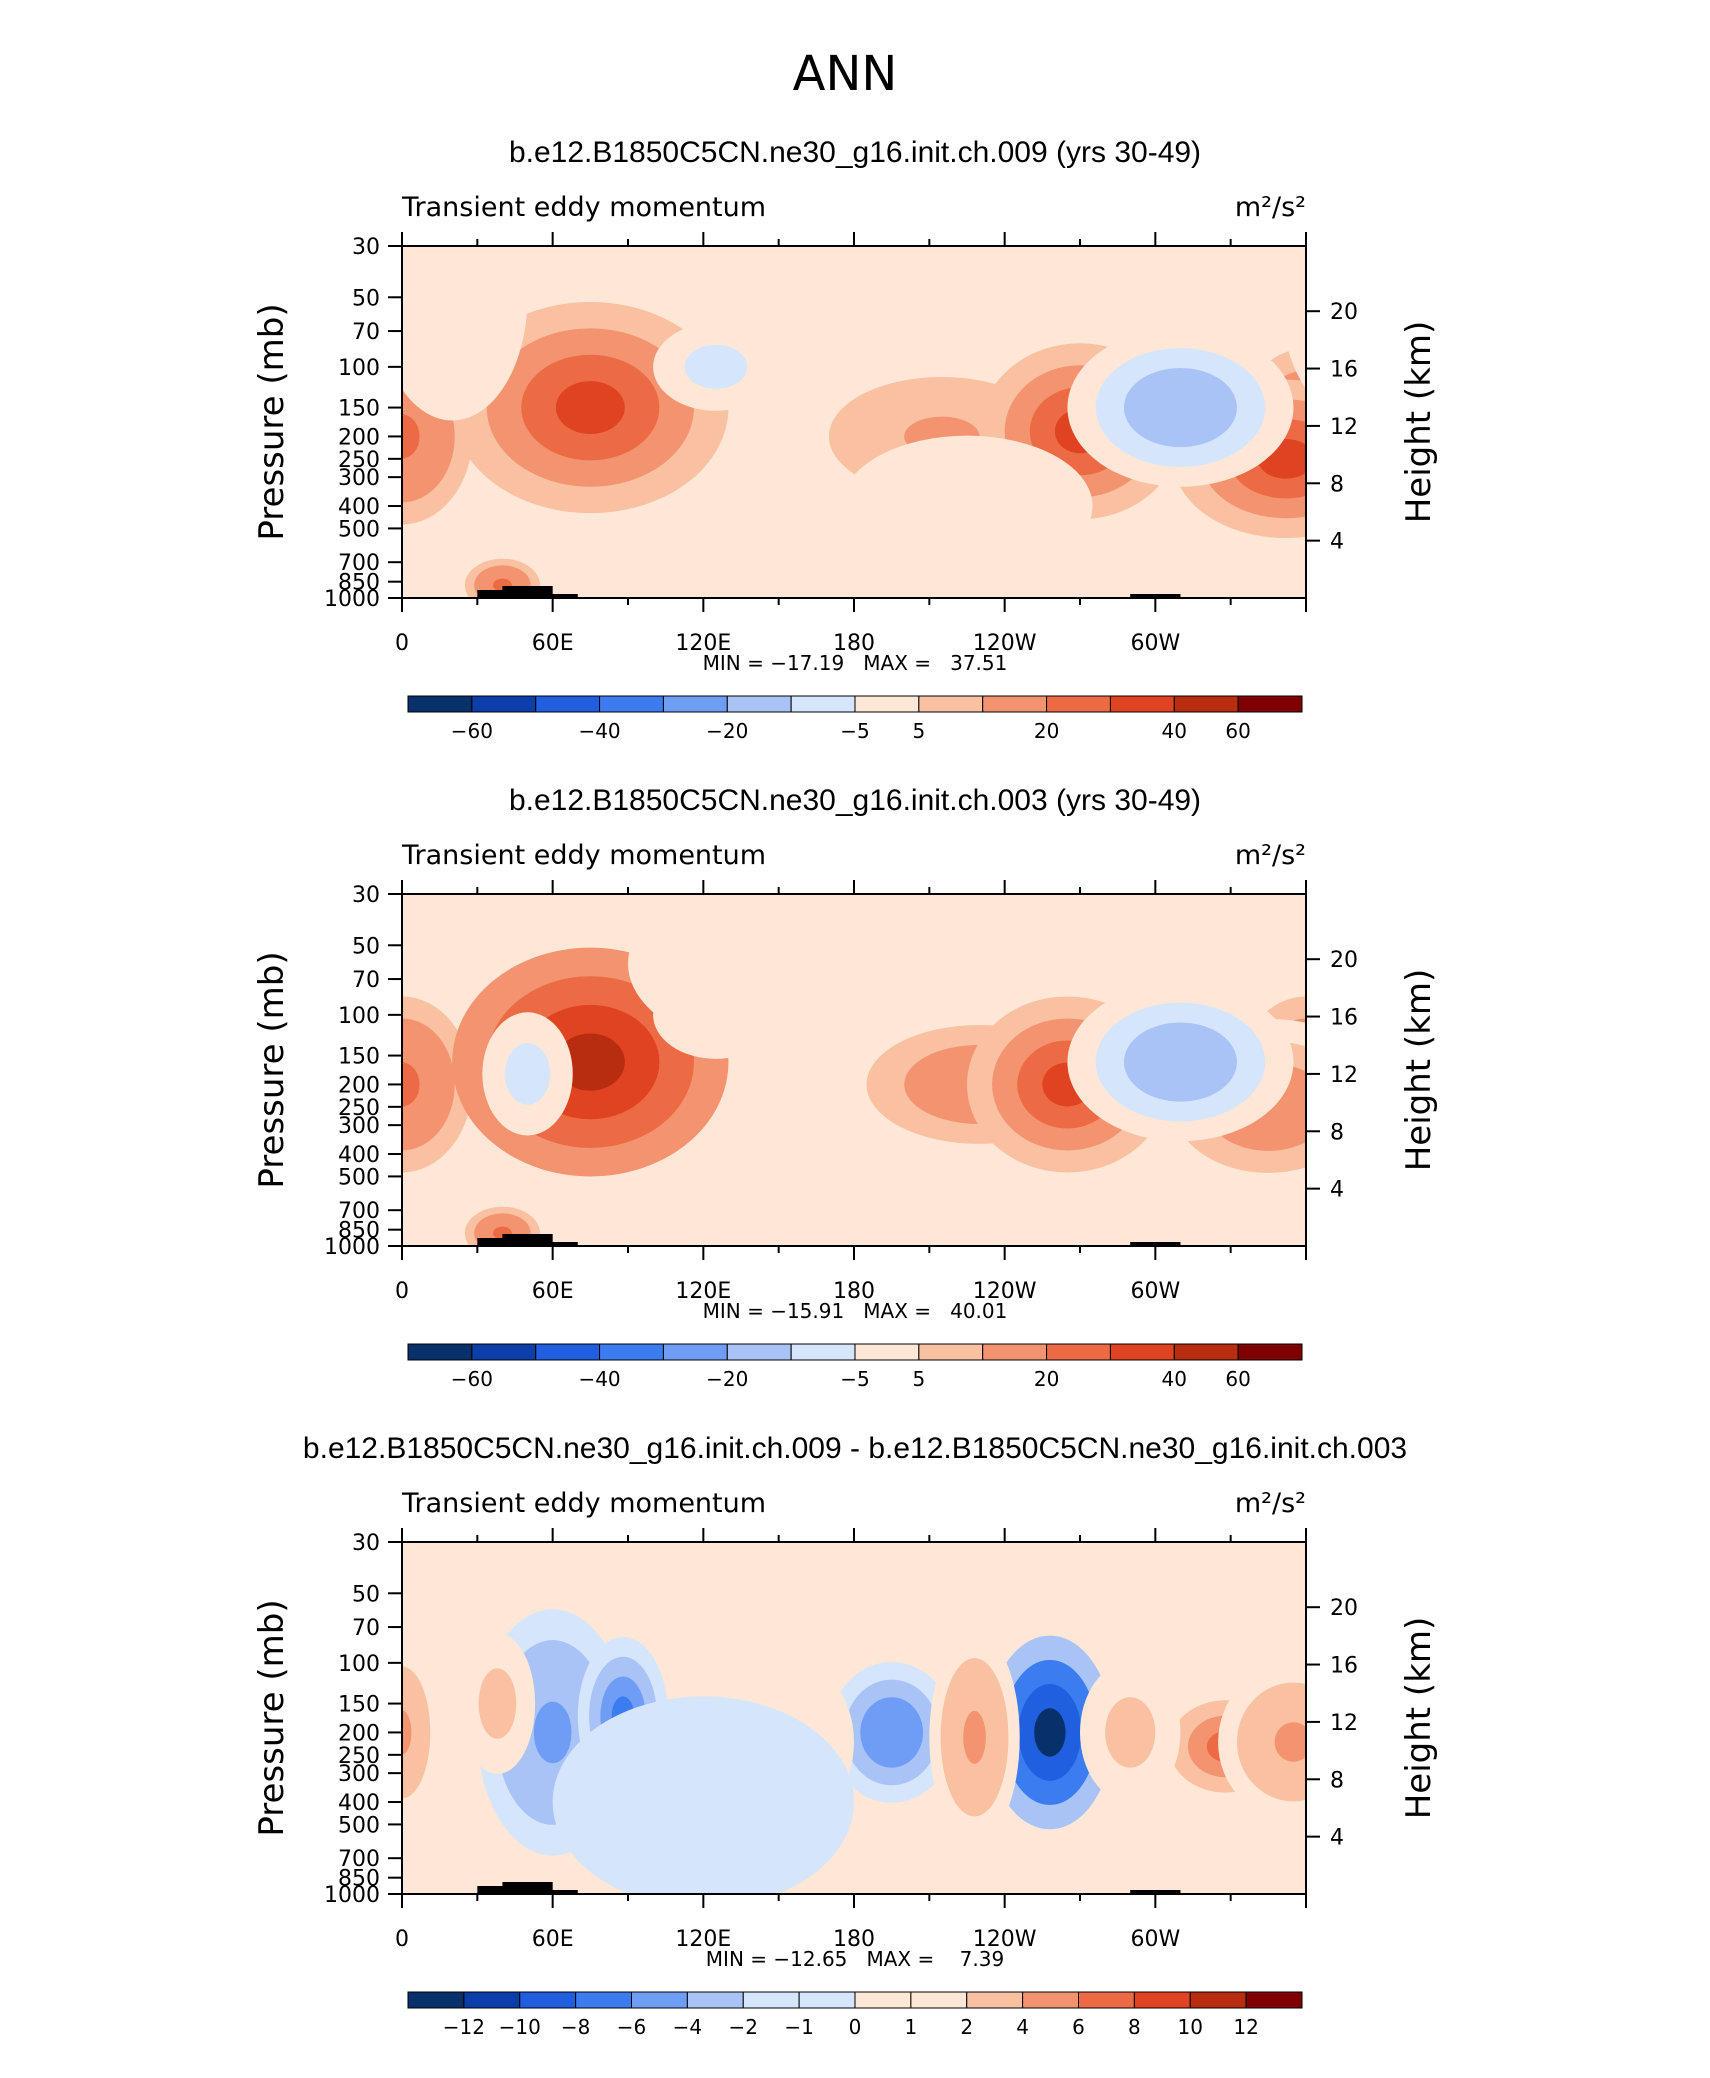  I want to click on x-tick-label: 120E, so click(703, 643).